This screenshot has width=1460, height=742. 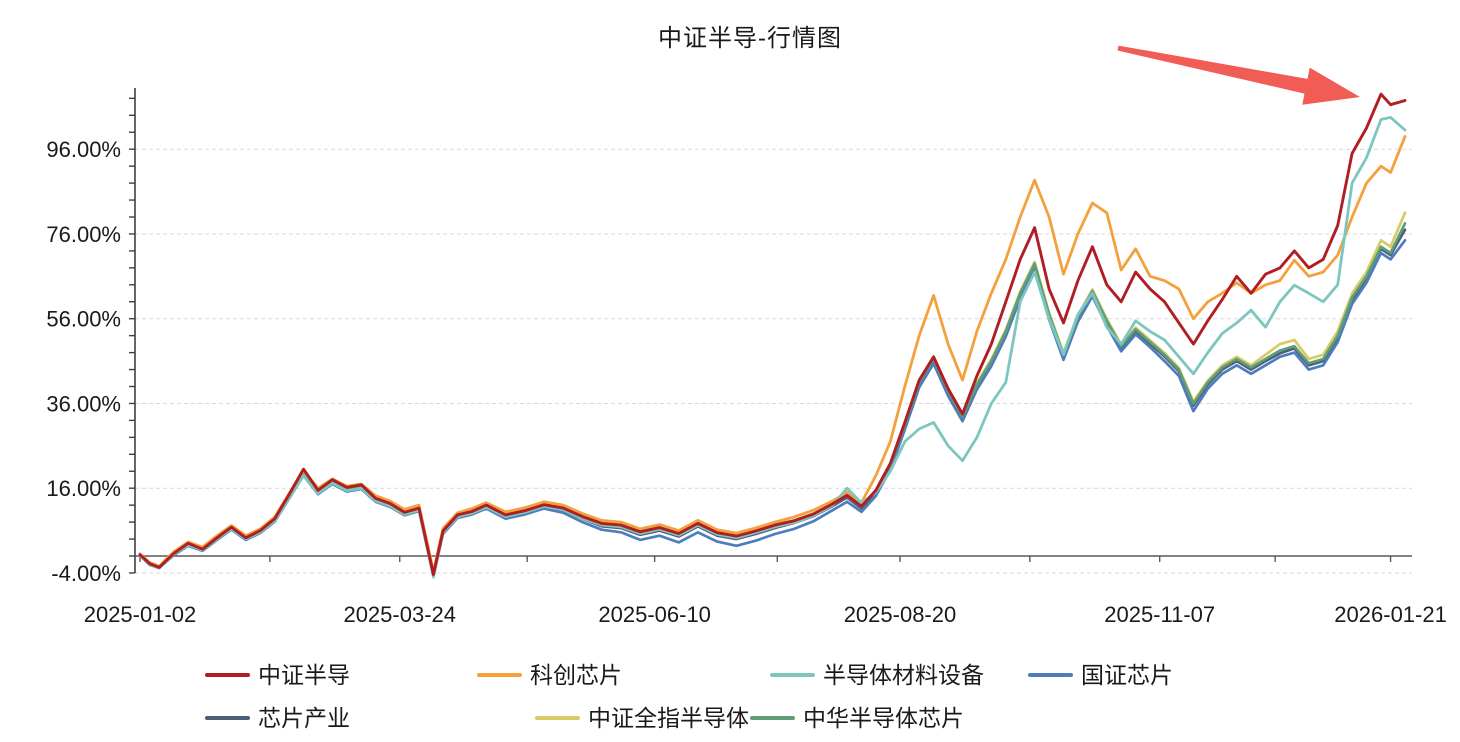 I want to click on x-tick-label: 2025-03-24, so click(x=399, y=614).